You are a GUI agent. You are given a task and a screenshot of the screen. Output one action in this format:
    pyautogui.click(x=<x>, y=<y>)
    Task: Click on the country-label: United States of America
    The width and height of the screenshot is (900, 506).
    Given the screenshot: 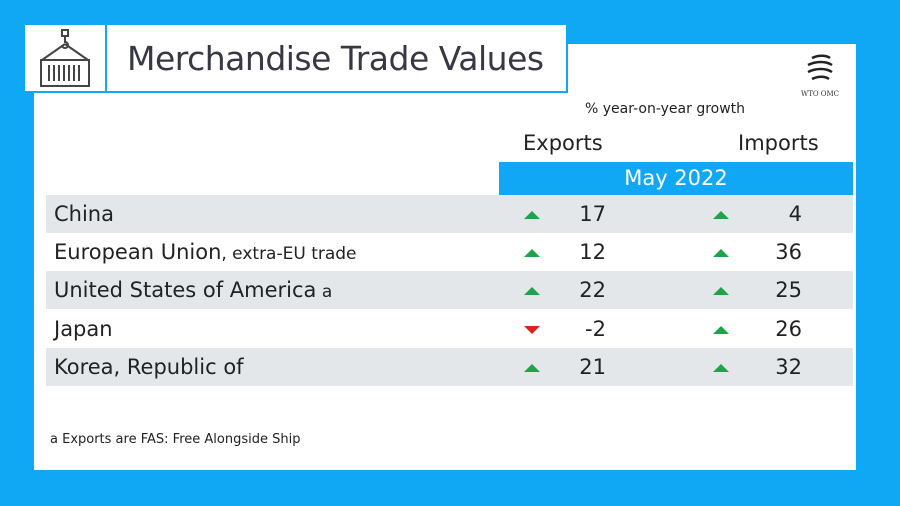 What is the action you would take?
    pyautogui.click(x=185, y=290)
    